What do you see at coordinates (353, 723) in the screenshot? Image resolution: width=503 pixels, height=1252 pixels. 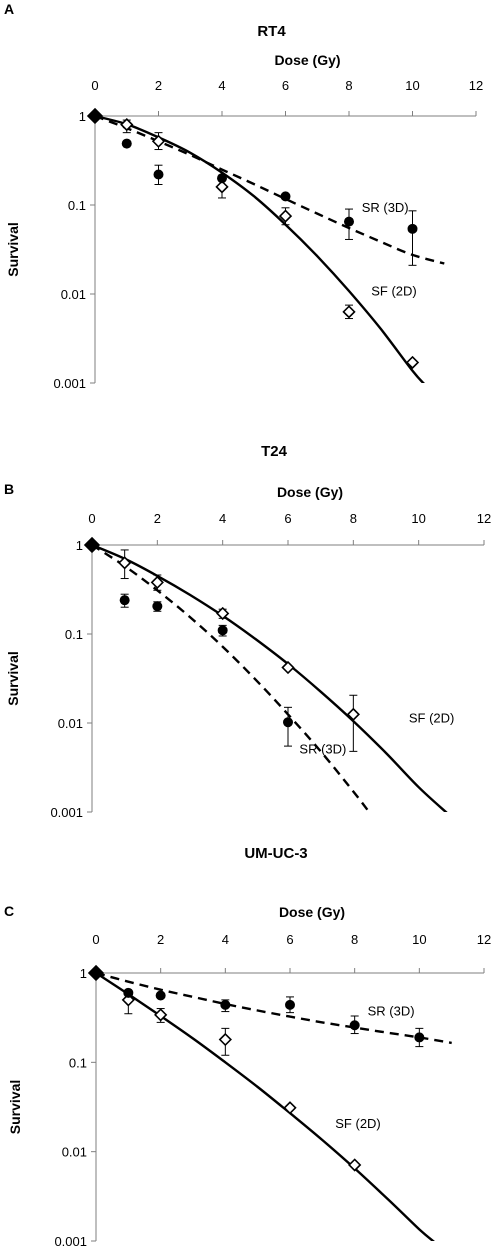 I see `sf-2d-error-bar` at bounding box center [353, 723].